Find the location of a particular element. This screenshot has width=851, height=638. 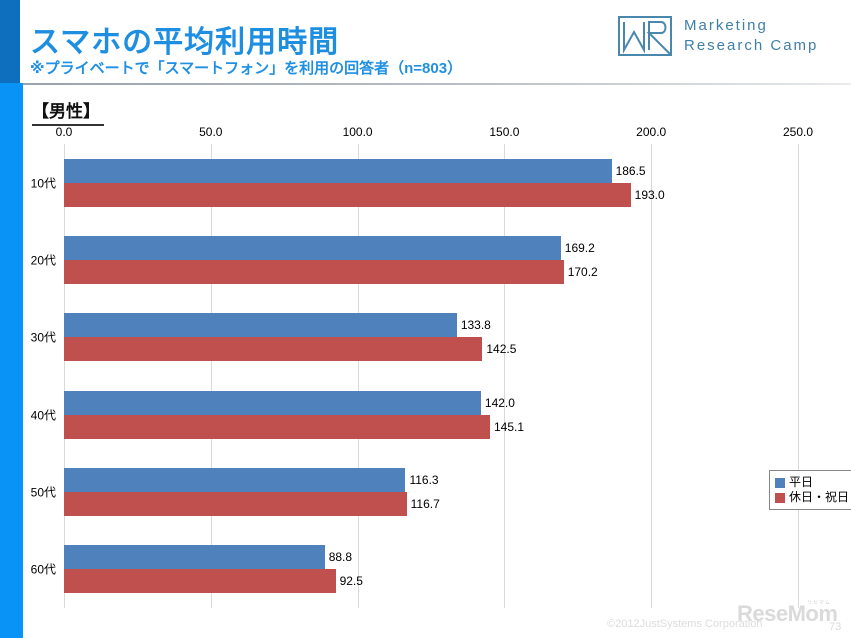

chart-bar-holiday: 116.7 is located at coordinates (252, 504).